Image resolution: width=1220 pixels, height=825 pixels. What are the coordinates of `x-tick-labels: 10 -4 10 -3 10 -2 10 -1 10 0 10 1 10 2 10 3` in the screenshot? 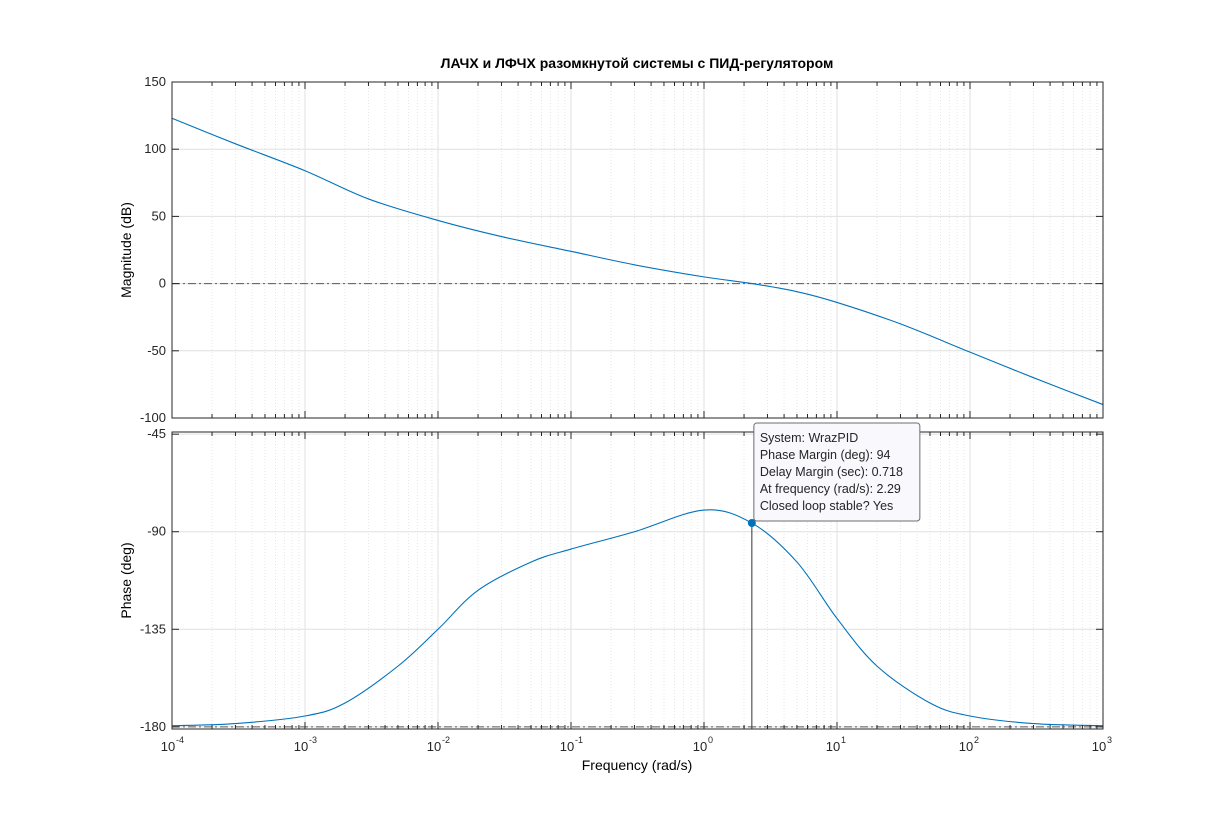 It's located at (636, 744).